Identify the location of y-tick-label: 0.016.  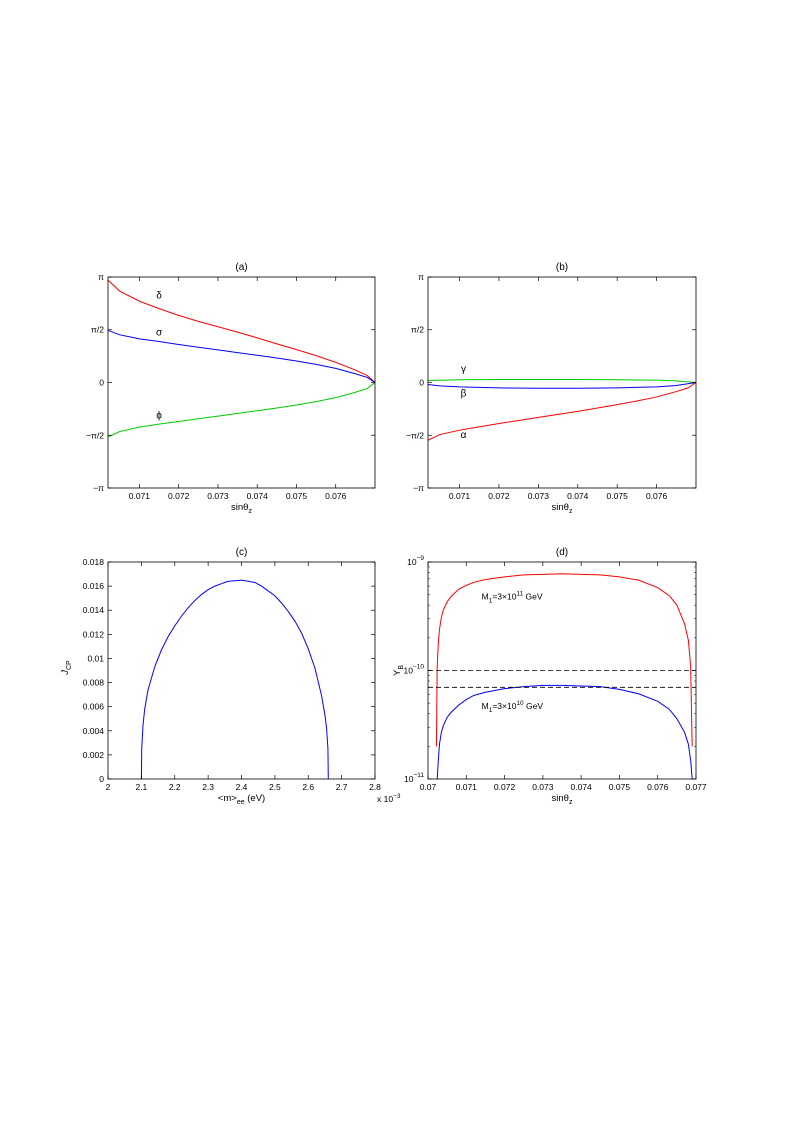
(94, 586).